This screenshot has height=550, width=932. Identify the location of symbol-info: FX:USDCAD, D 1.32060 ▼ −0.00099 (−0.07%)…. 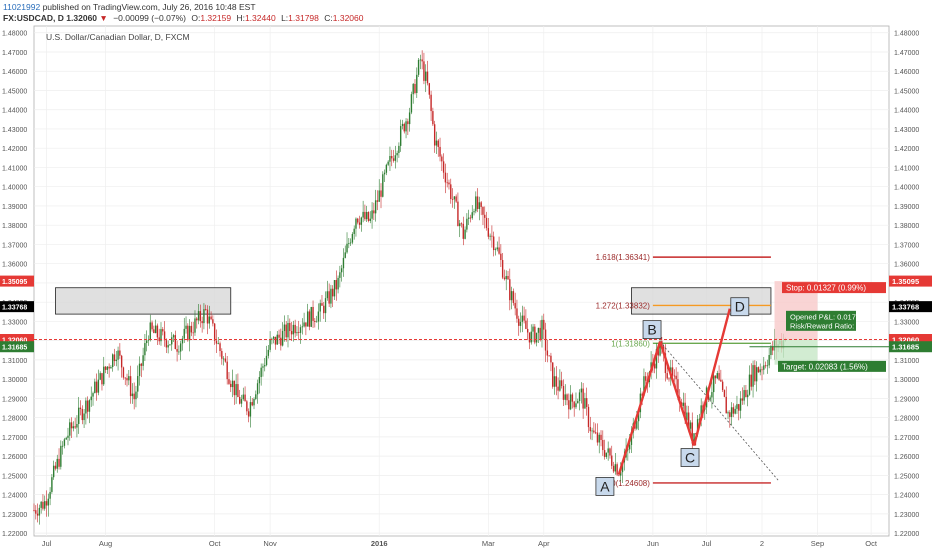
(183, 18).